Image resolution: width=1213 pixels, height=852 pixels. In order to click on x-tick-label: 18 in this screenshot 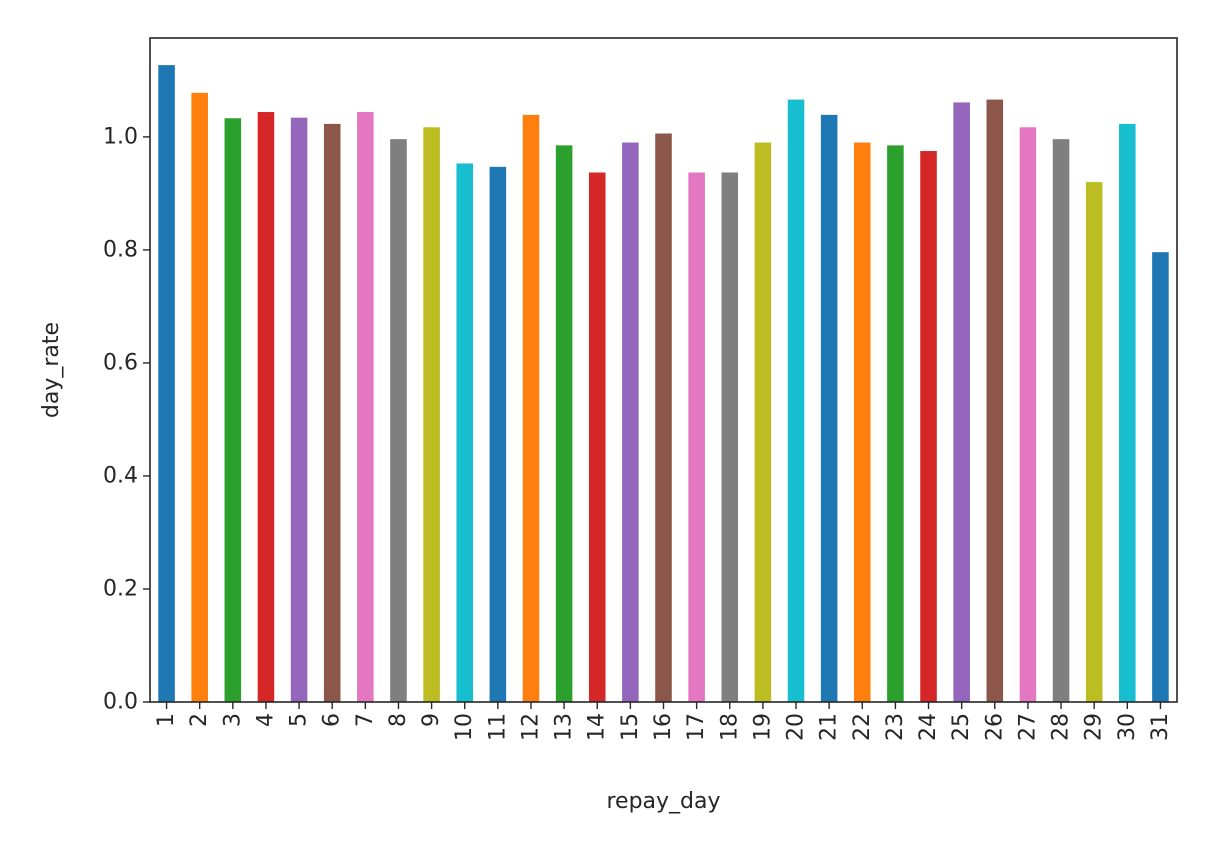, I will do `click(729, 727)`.